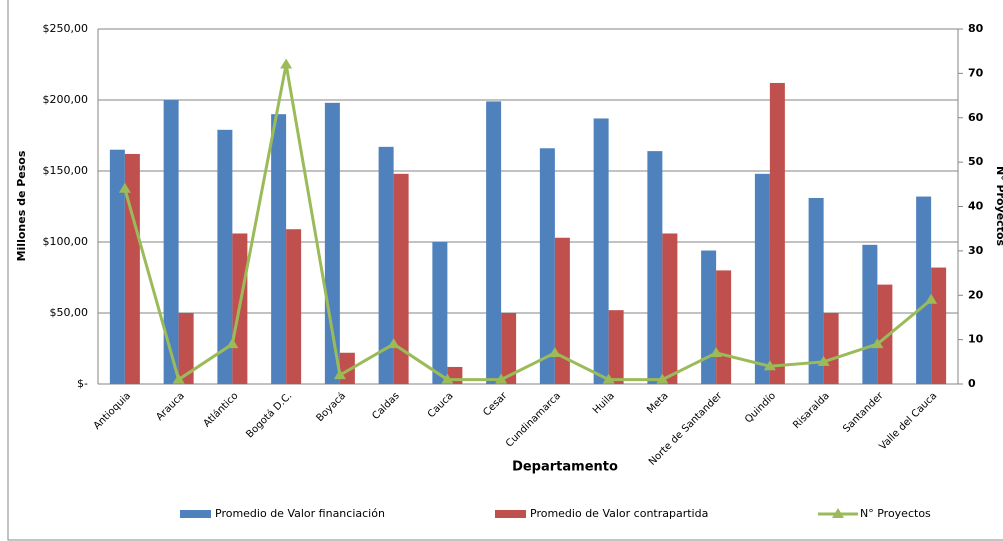 Image resolution: width=1003 pixels, height=541 pixels. Describe the element at coordinates (657, 402) in the screenshot. I see `x-tick-label: Meta` at that location.